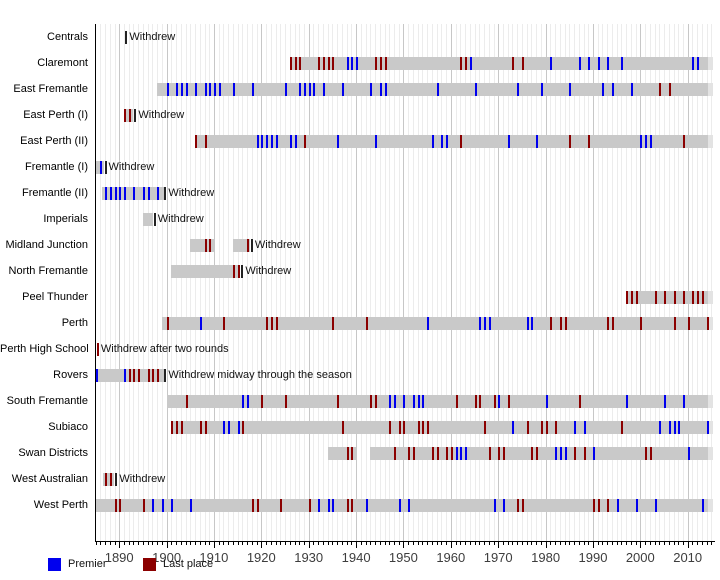 This screenshot has height=580, width=720. Describe the element at coordinates (261, 557) in the screenshot. I see `axis-tick-label: 1920` at that location.